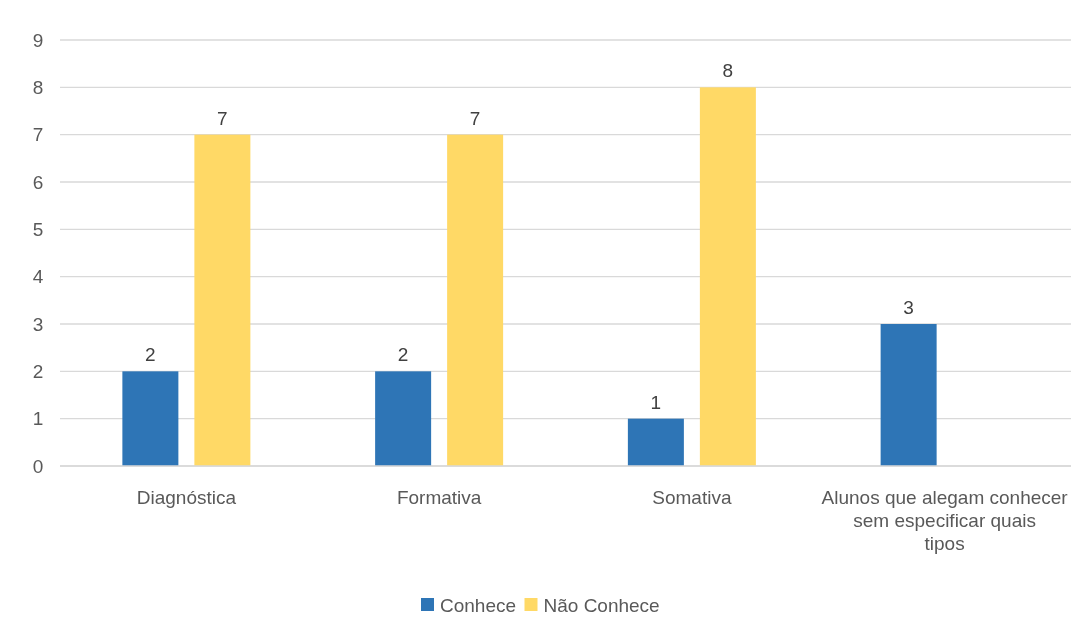 This screenshot has height=633, width=1091. What do you see at coordinates (38, 277) in the screenshot?
I see `y-tick-label: 4` at bounding box center [38, 277].